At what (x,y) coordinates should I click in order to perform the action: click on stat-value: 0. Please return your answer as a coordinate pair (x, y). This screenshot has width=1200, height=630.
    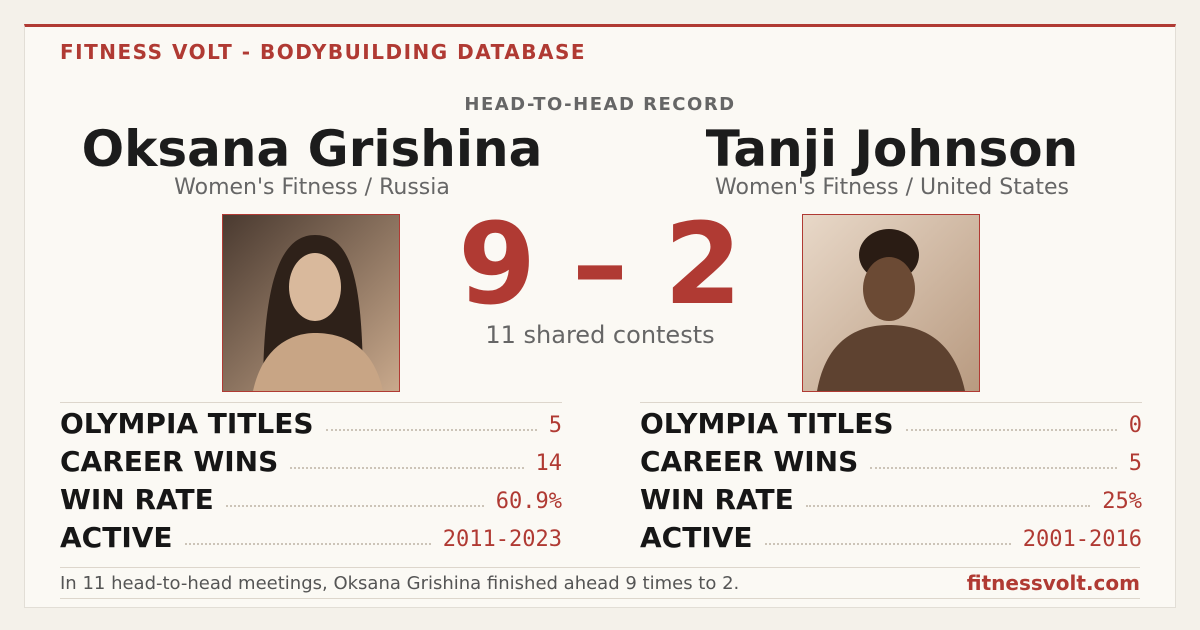
    Looking at the image, I should click on (1135, 425).